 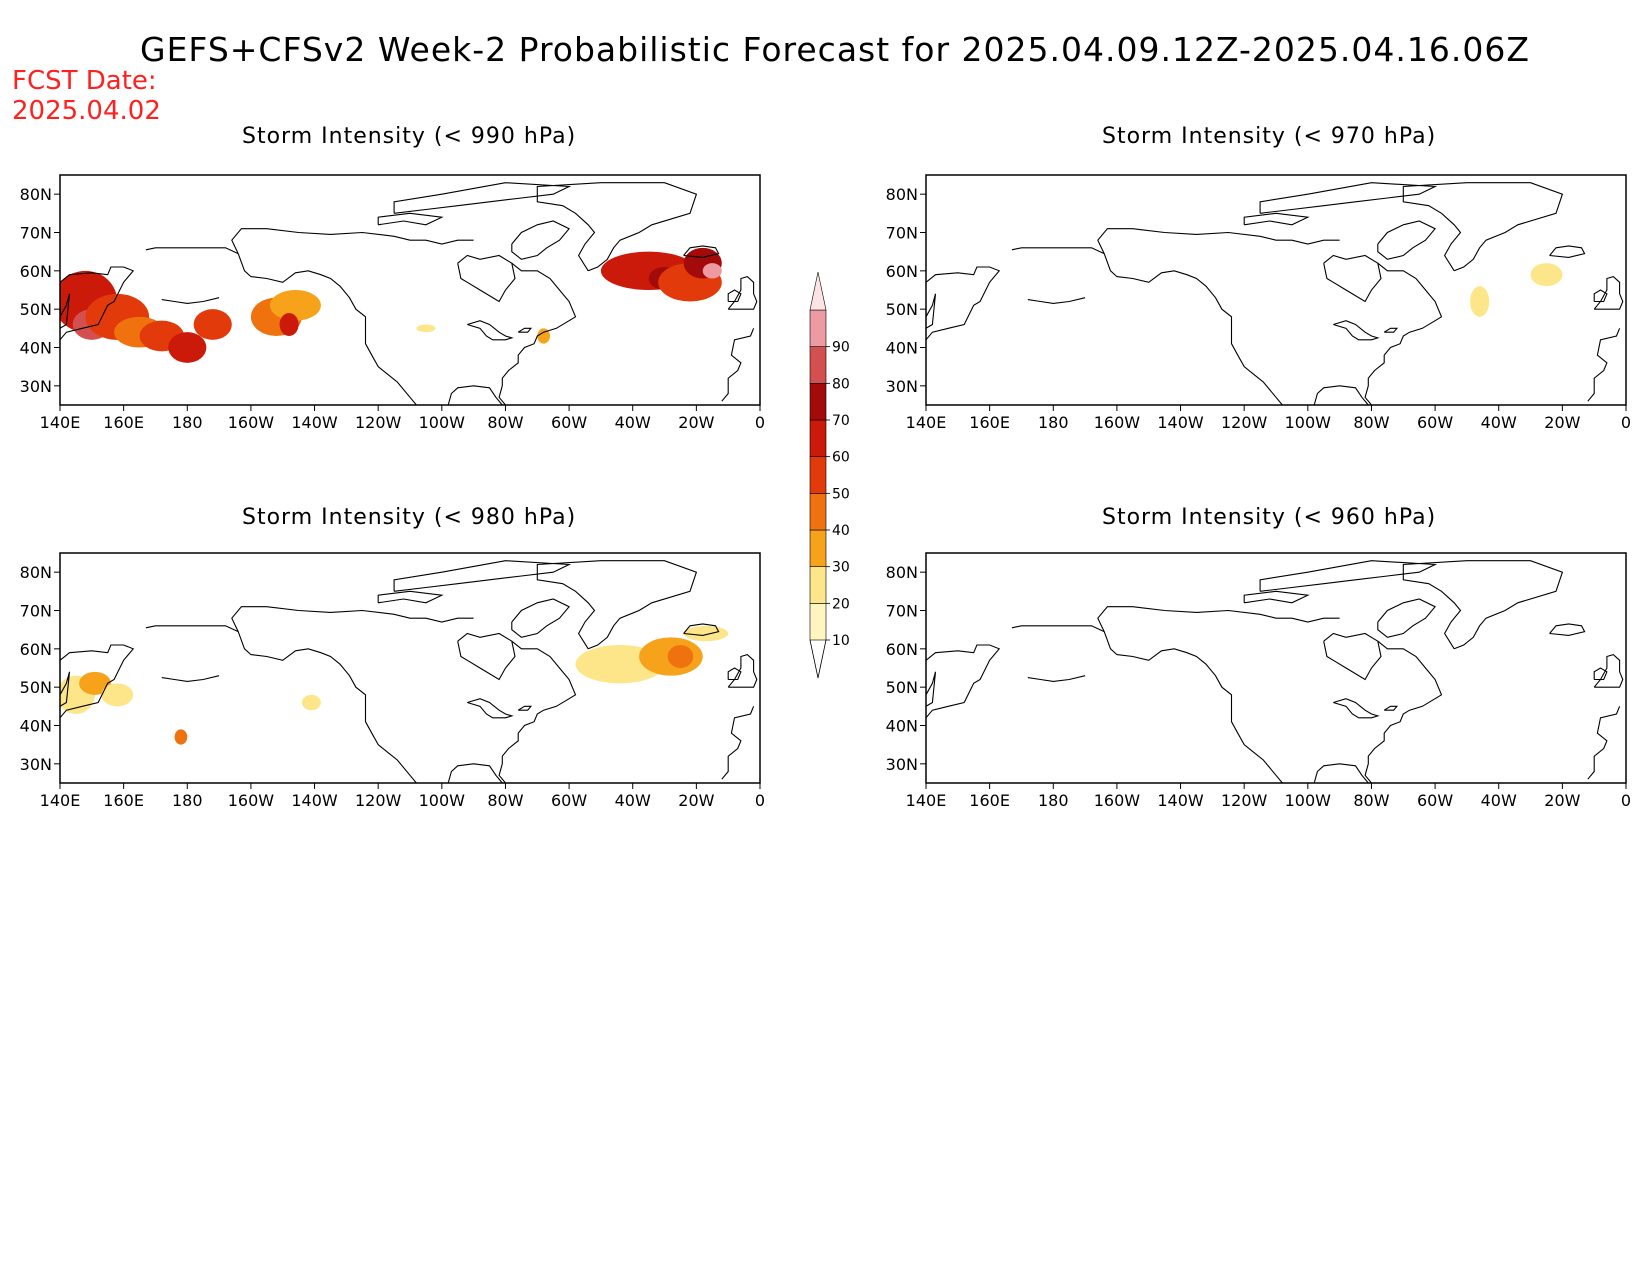 What do you see at coordinates (841, 568) in the screenshot?
I see `colorbar-label: 30` at bounding box center [841, 568].